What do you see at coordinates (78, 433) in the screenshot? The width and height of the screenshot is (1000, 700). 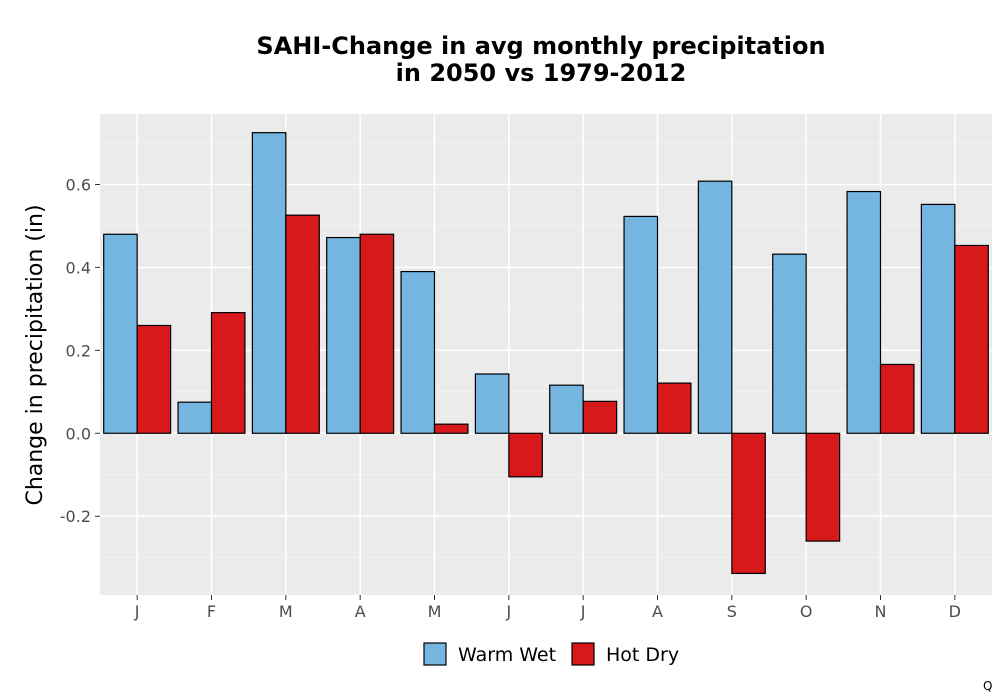 I see `y-tick-label: 0.0` at bounding box center [78, 433].